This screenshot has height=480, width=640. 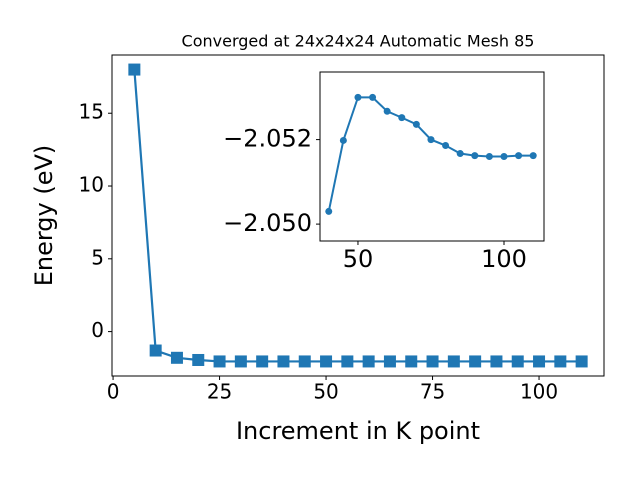 What do you see at coordinates (91, 185) in the screenshot?
I see `y-tick-label: 10` at bounding box center [91, 185].